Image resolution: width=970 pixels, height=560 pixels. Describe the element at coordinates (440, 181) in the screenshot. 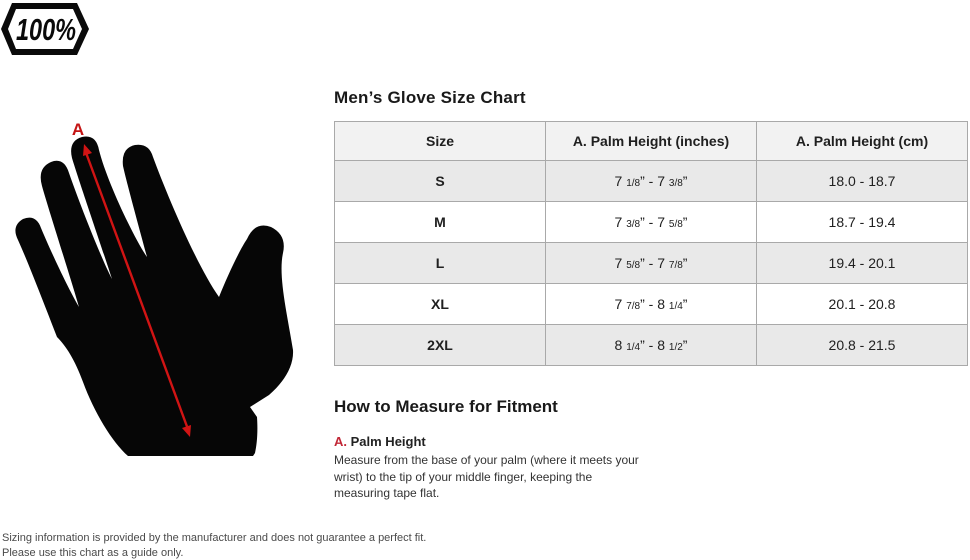

I see `cell-size: S` at that location.